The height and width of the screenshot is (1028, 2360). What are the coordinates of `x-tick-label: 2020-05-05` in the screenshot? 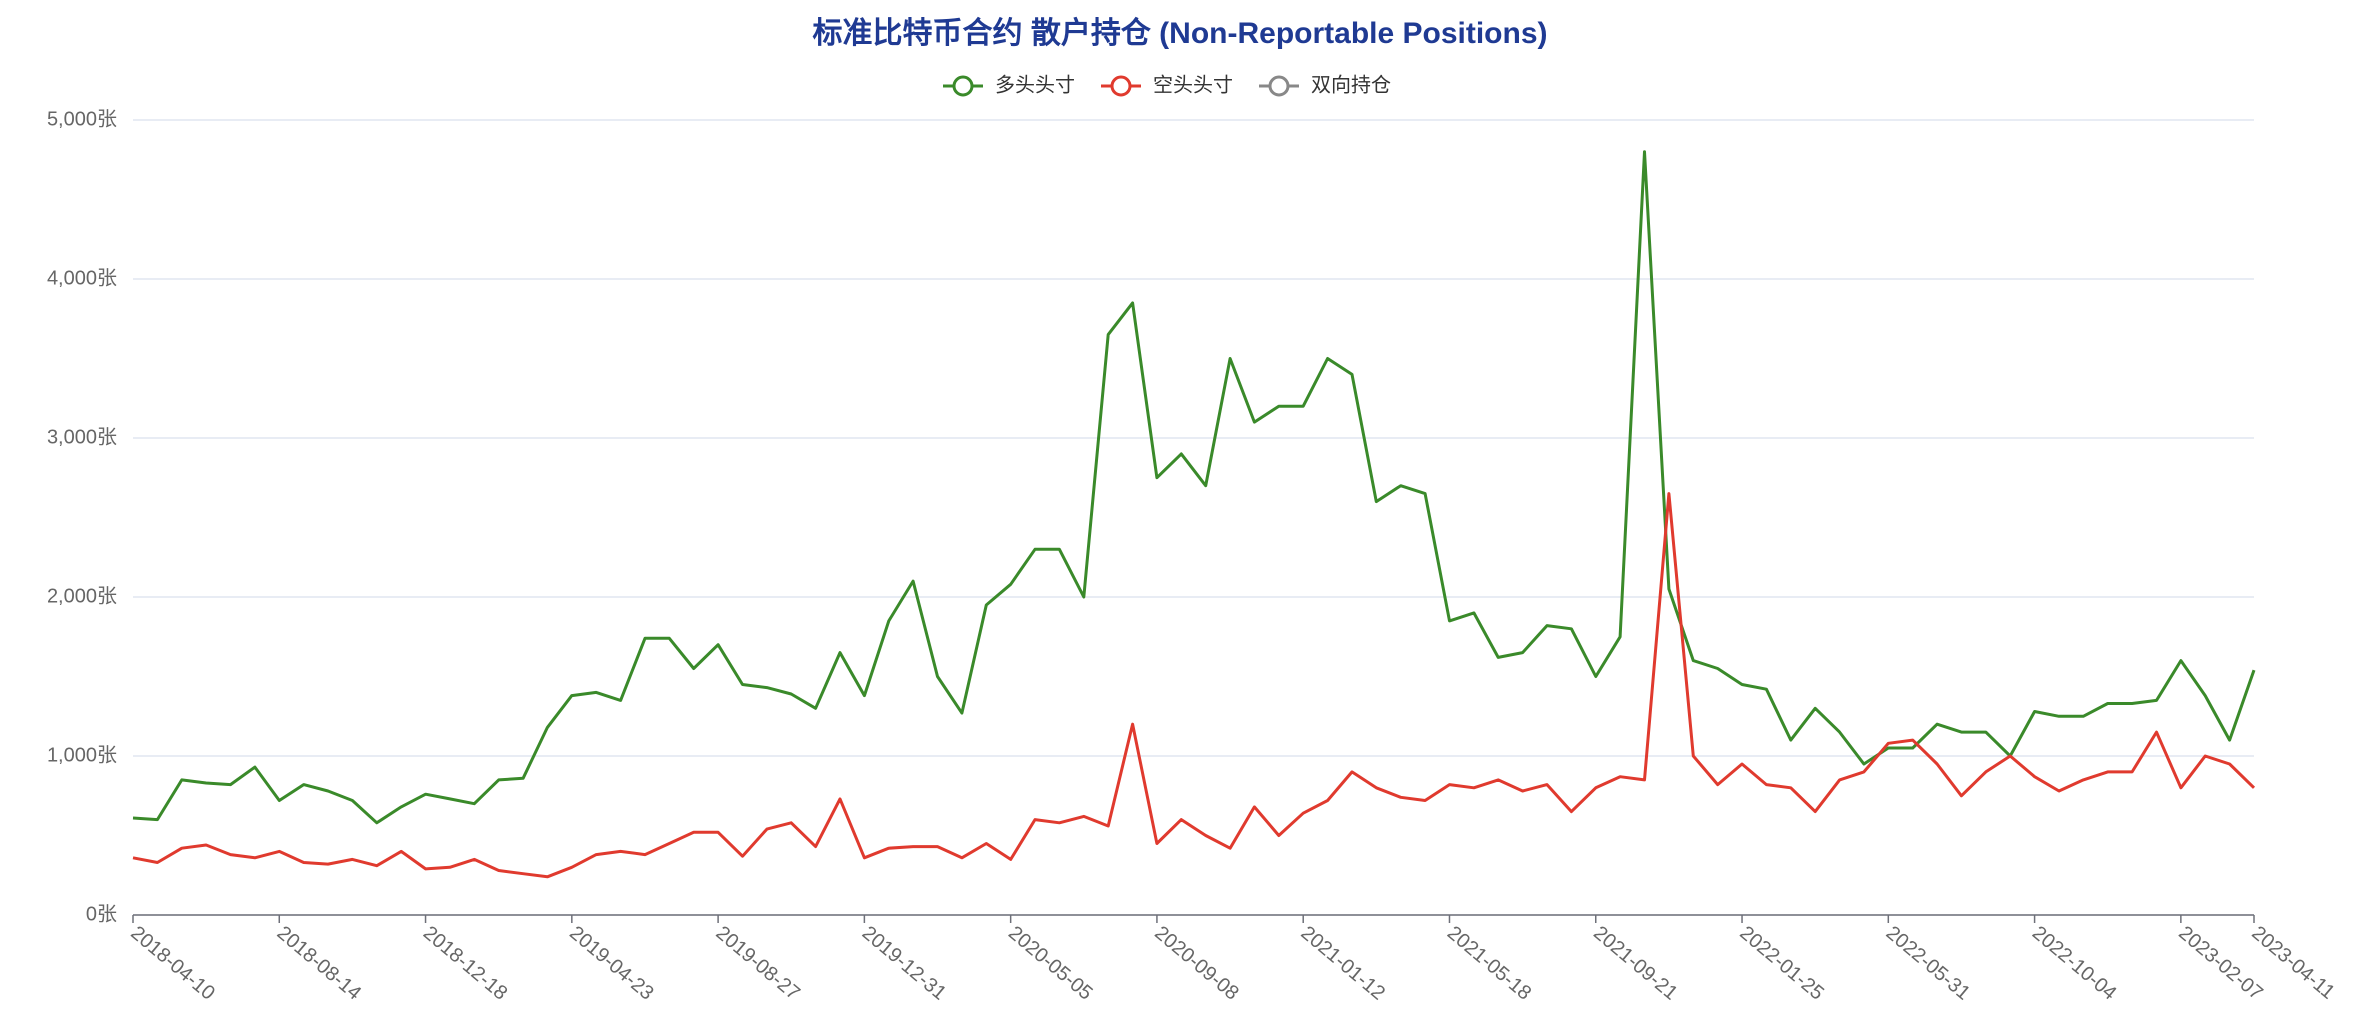 It's located at (1050, 963).